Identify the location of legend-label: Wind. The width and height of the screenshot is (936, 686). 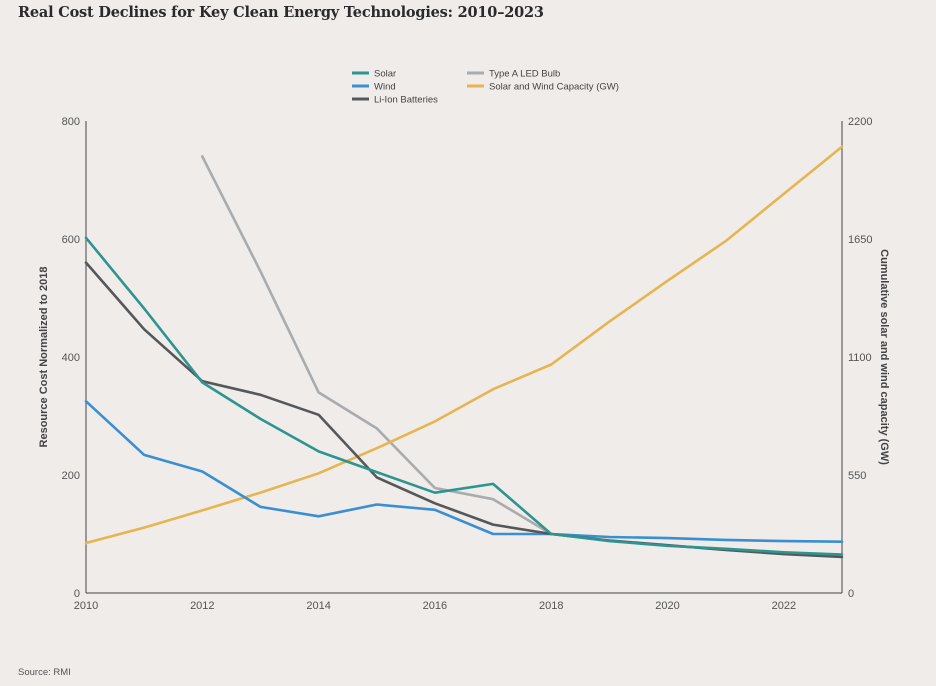
(385, 87).